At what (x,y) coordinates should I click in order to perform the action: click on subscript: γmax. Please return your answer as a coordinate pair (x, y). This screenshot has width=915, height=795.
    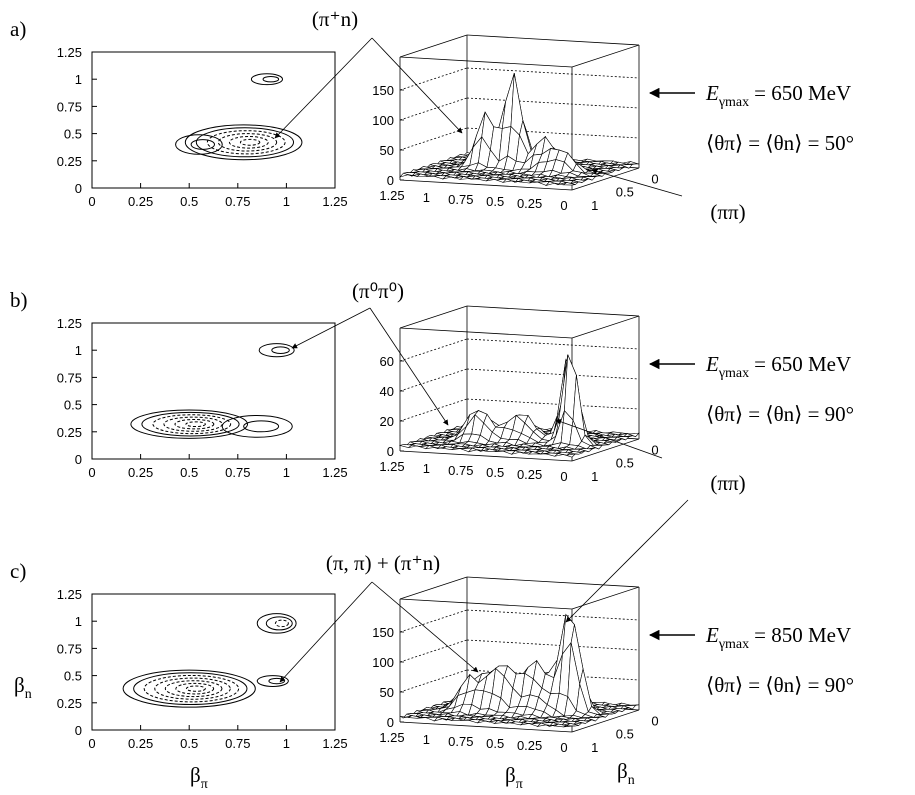
    Looking at the image, I should click on (733, 644).